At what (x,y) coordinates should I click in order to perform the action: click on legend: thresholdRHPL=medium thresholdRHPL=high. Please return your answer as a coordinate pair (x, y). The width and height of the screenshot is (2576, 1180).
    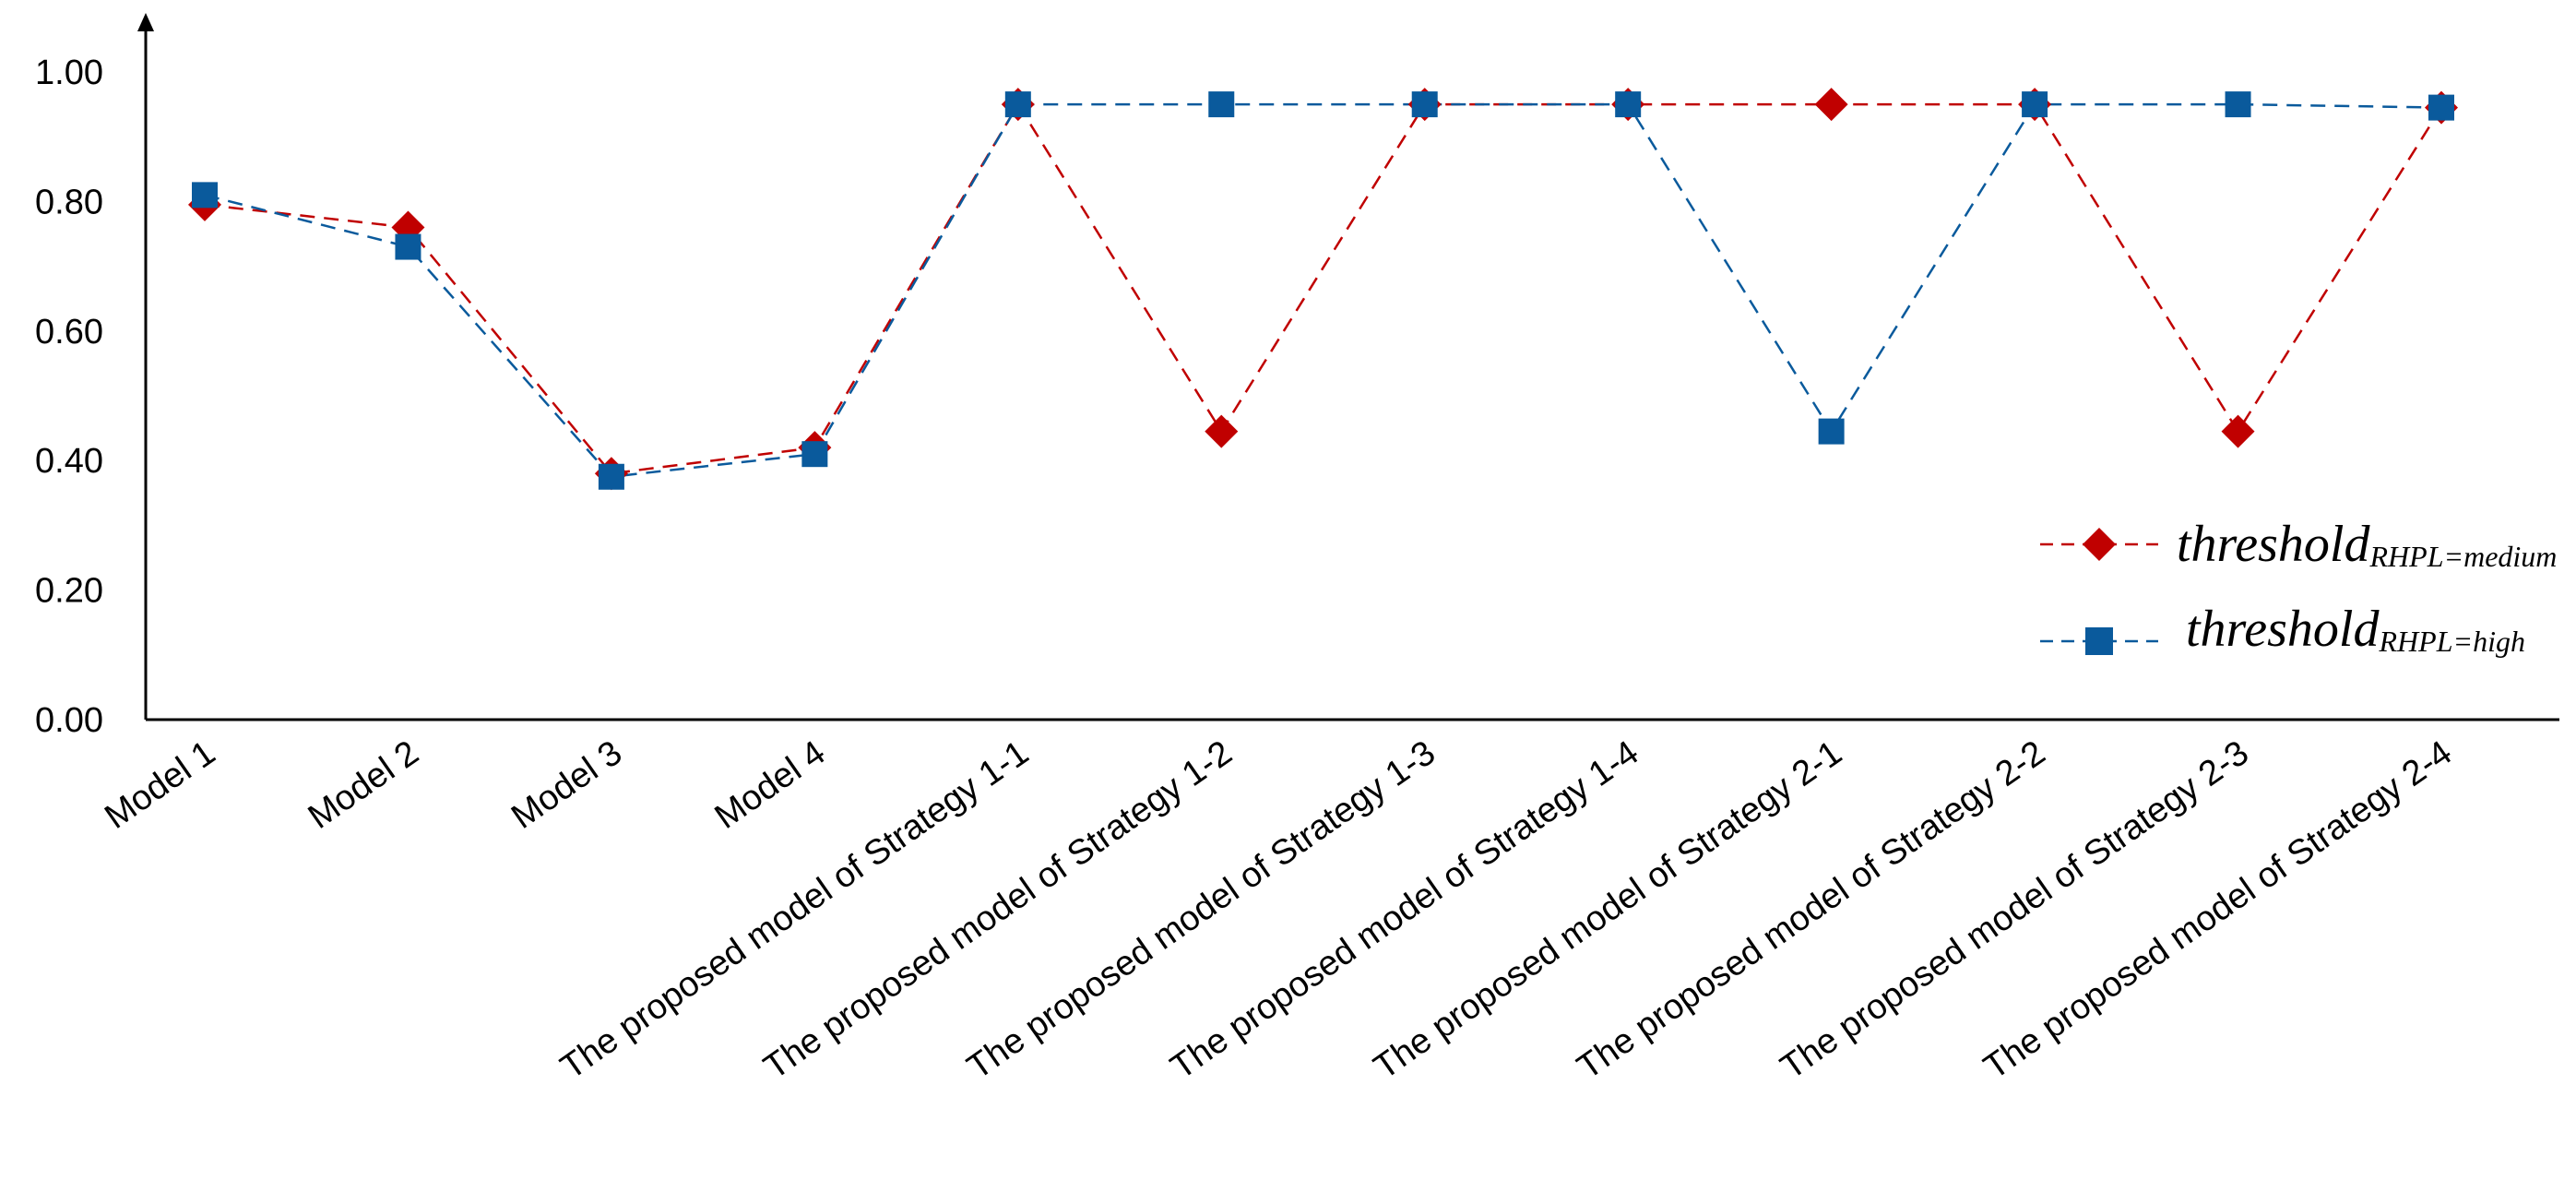
    Looking at the image, I should click on (2298, 587).